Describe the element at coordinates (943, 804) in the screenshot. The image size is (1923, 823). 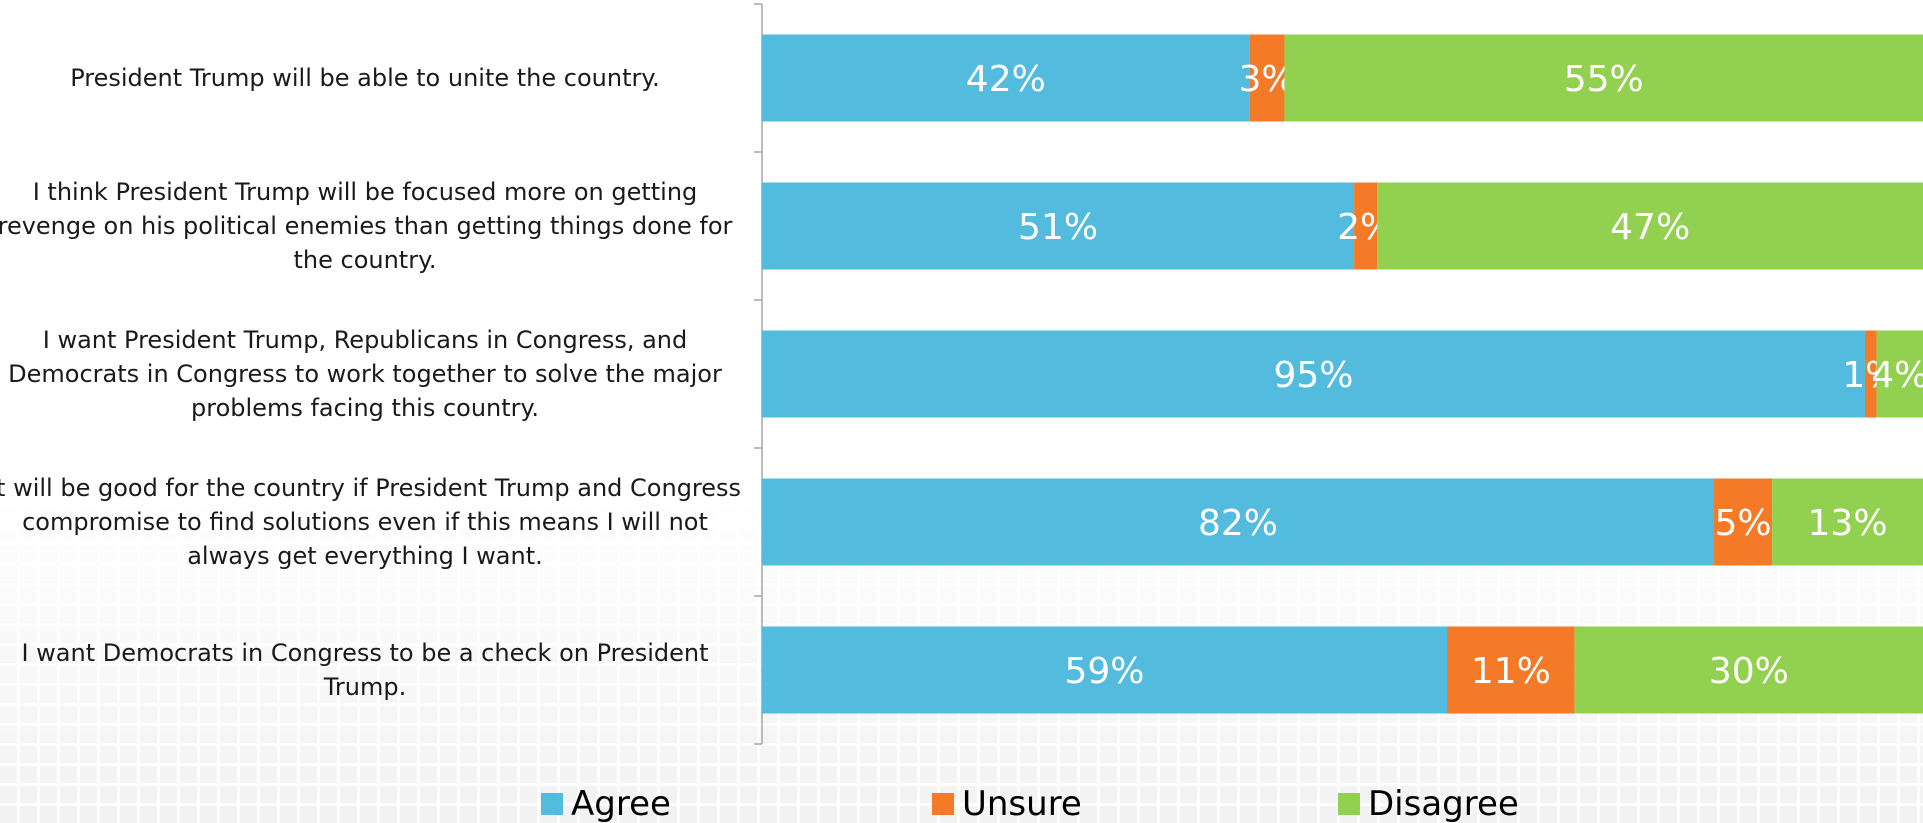
I see `legend-swatch-unsure` at that location.